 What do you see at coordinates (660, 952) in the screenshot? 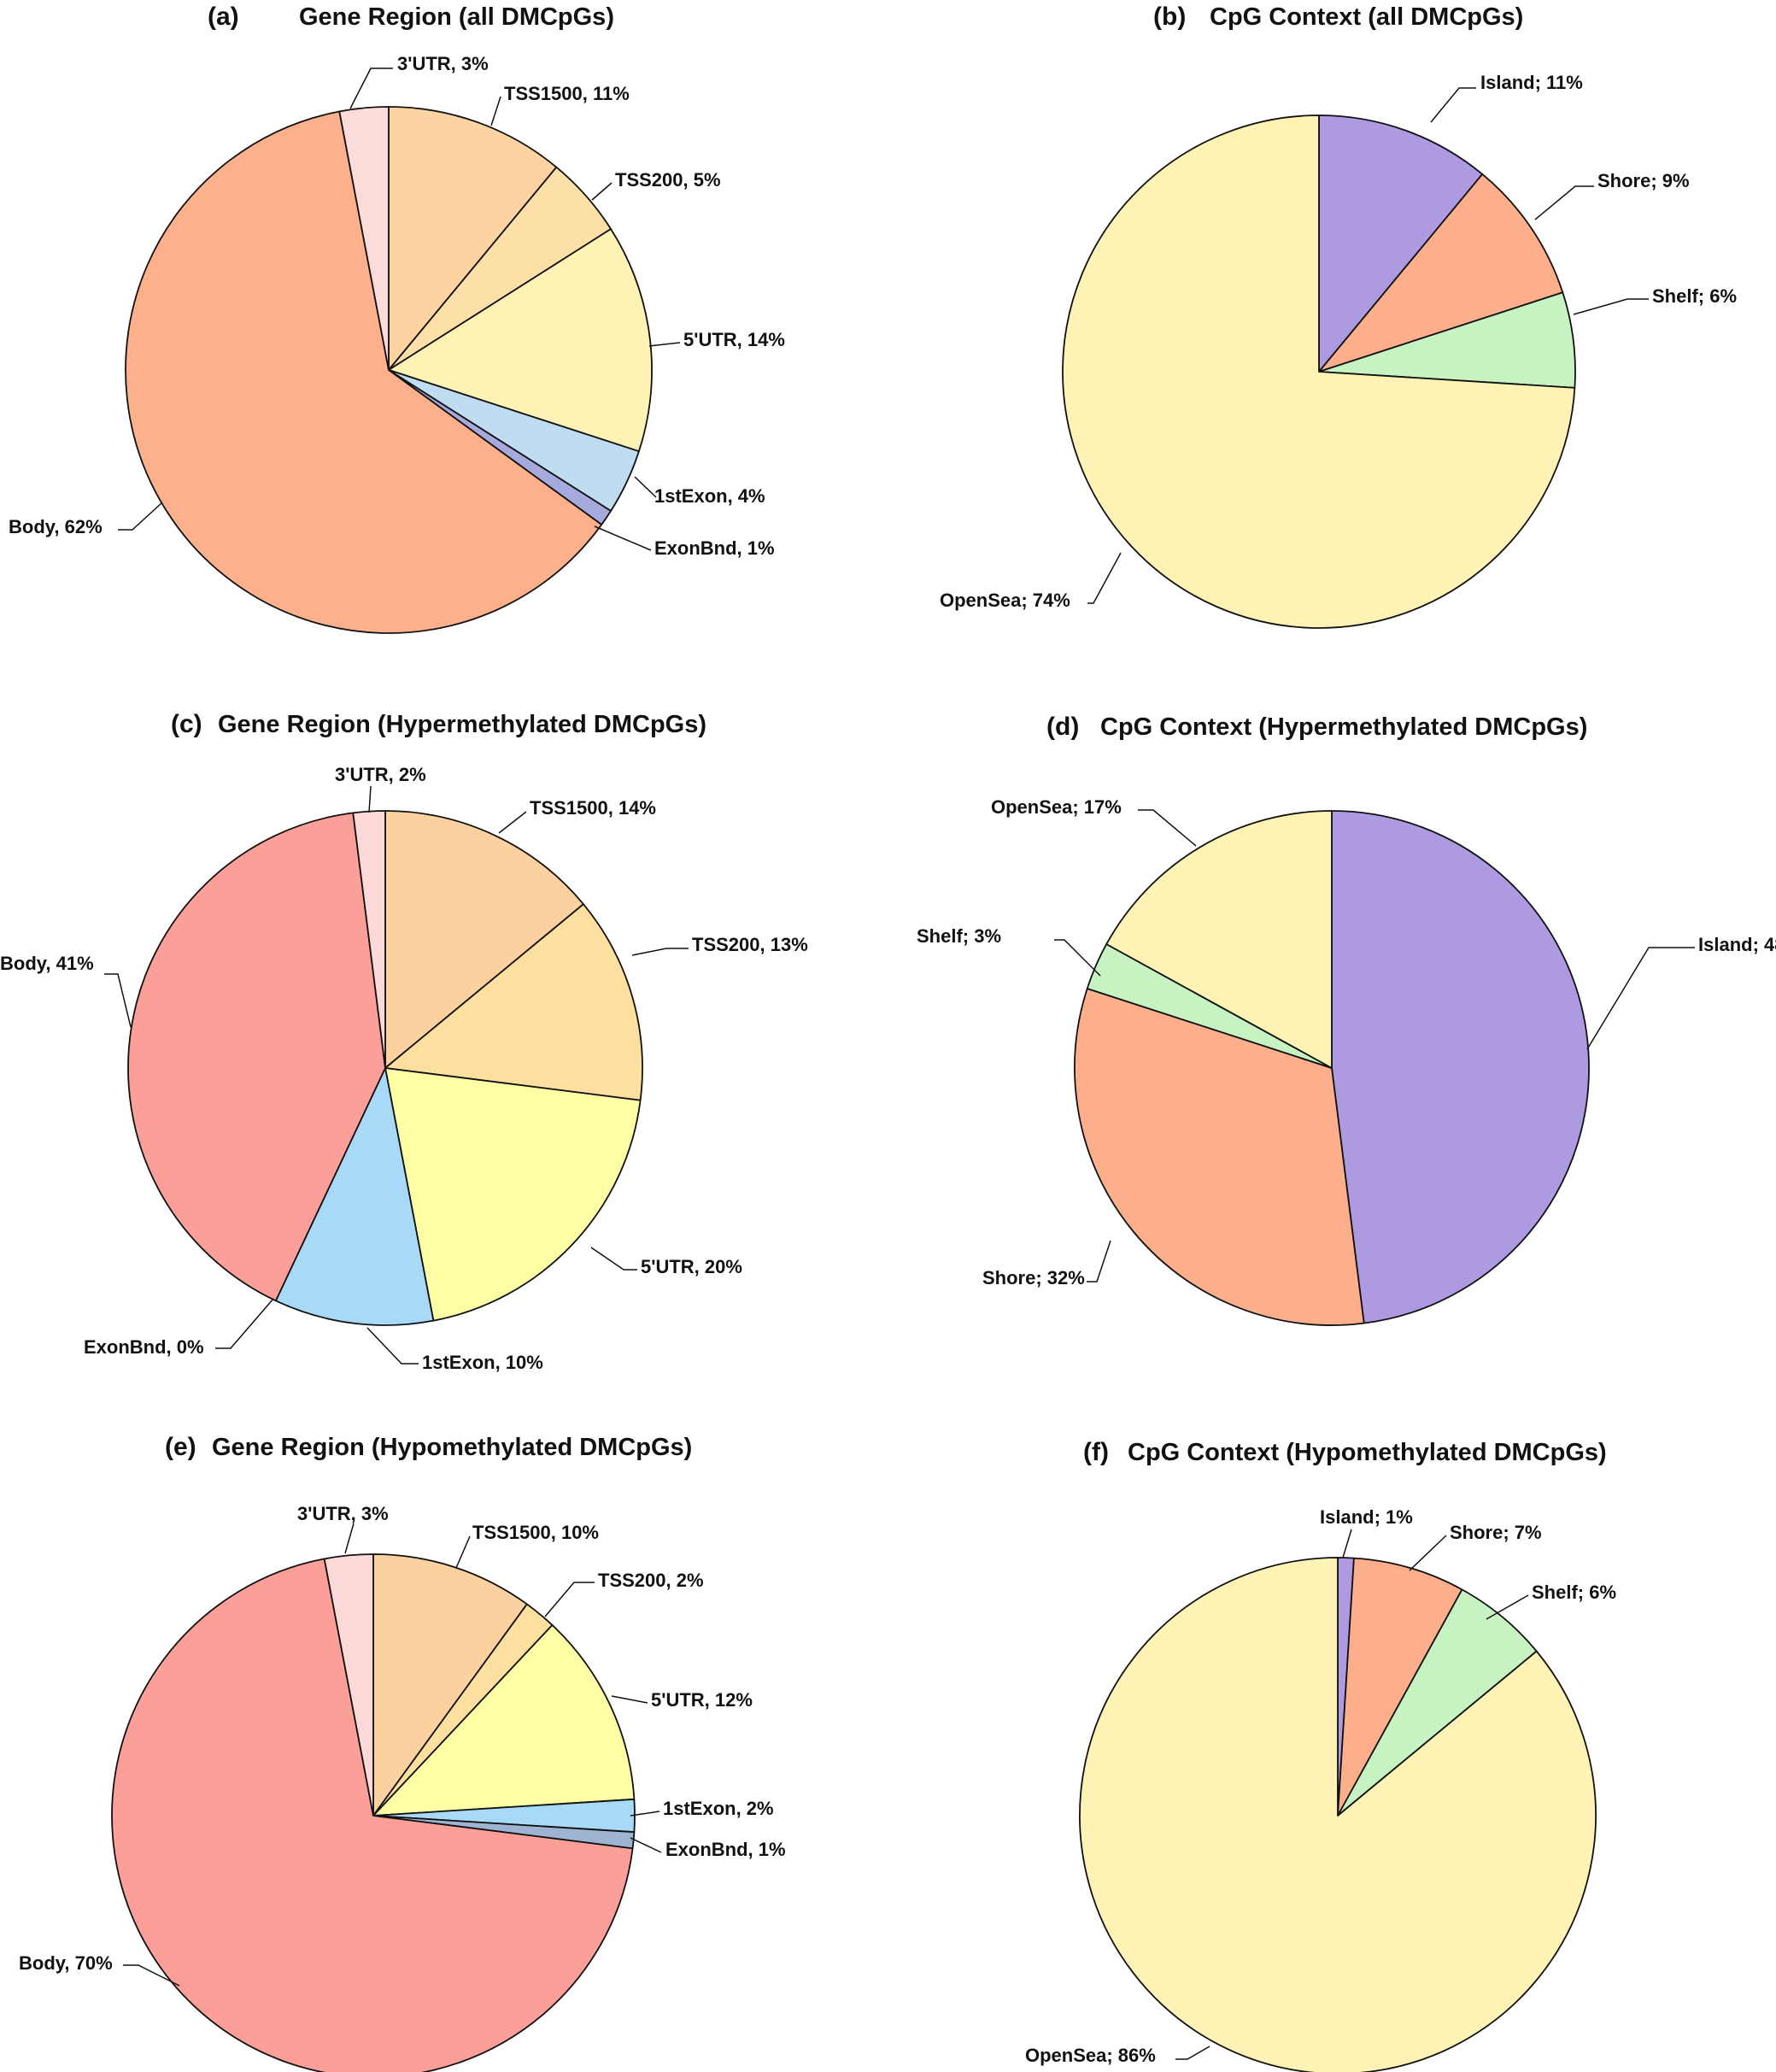
I see `panel-c-leader-tss200` at bounding box center [660, 952].